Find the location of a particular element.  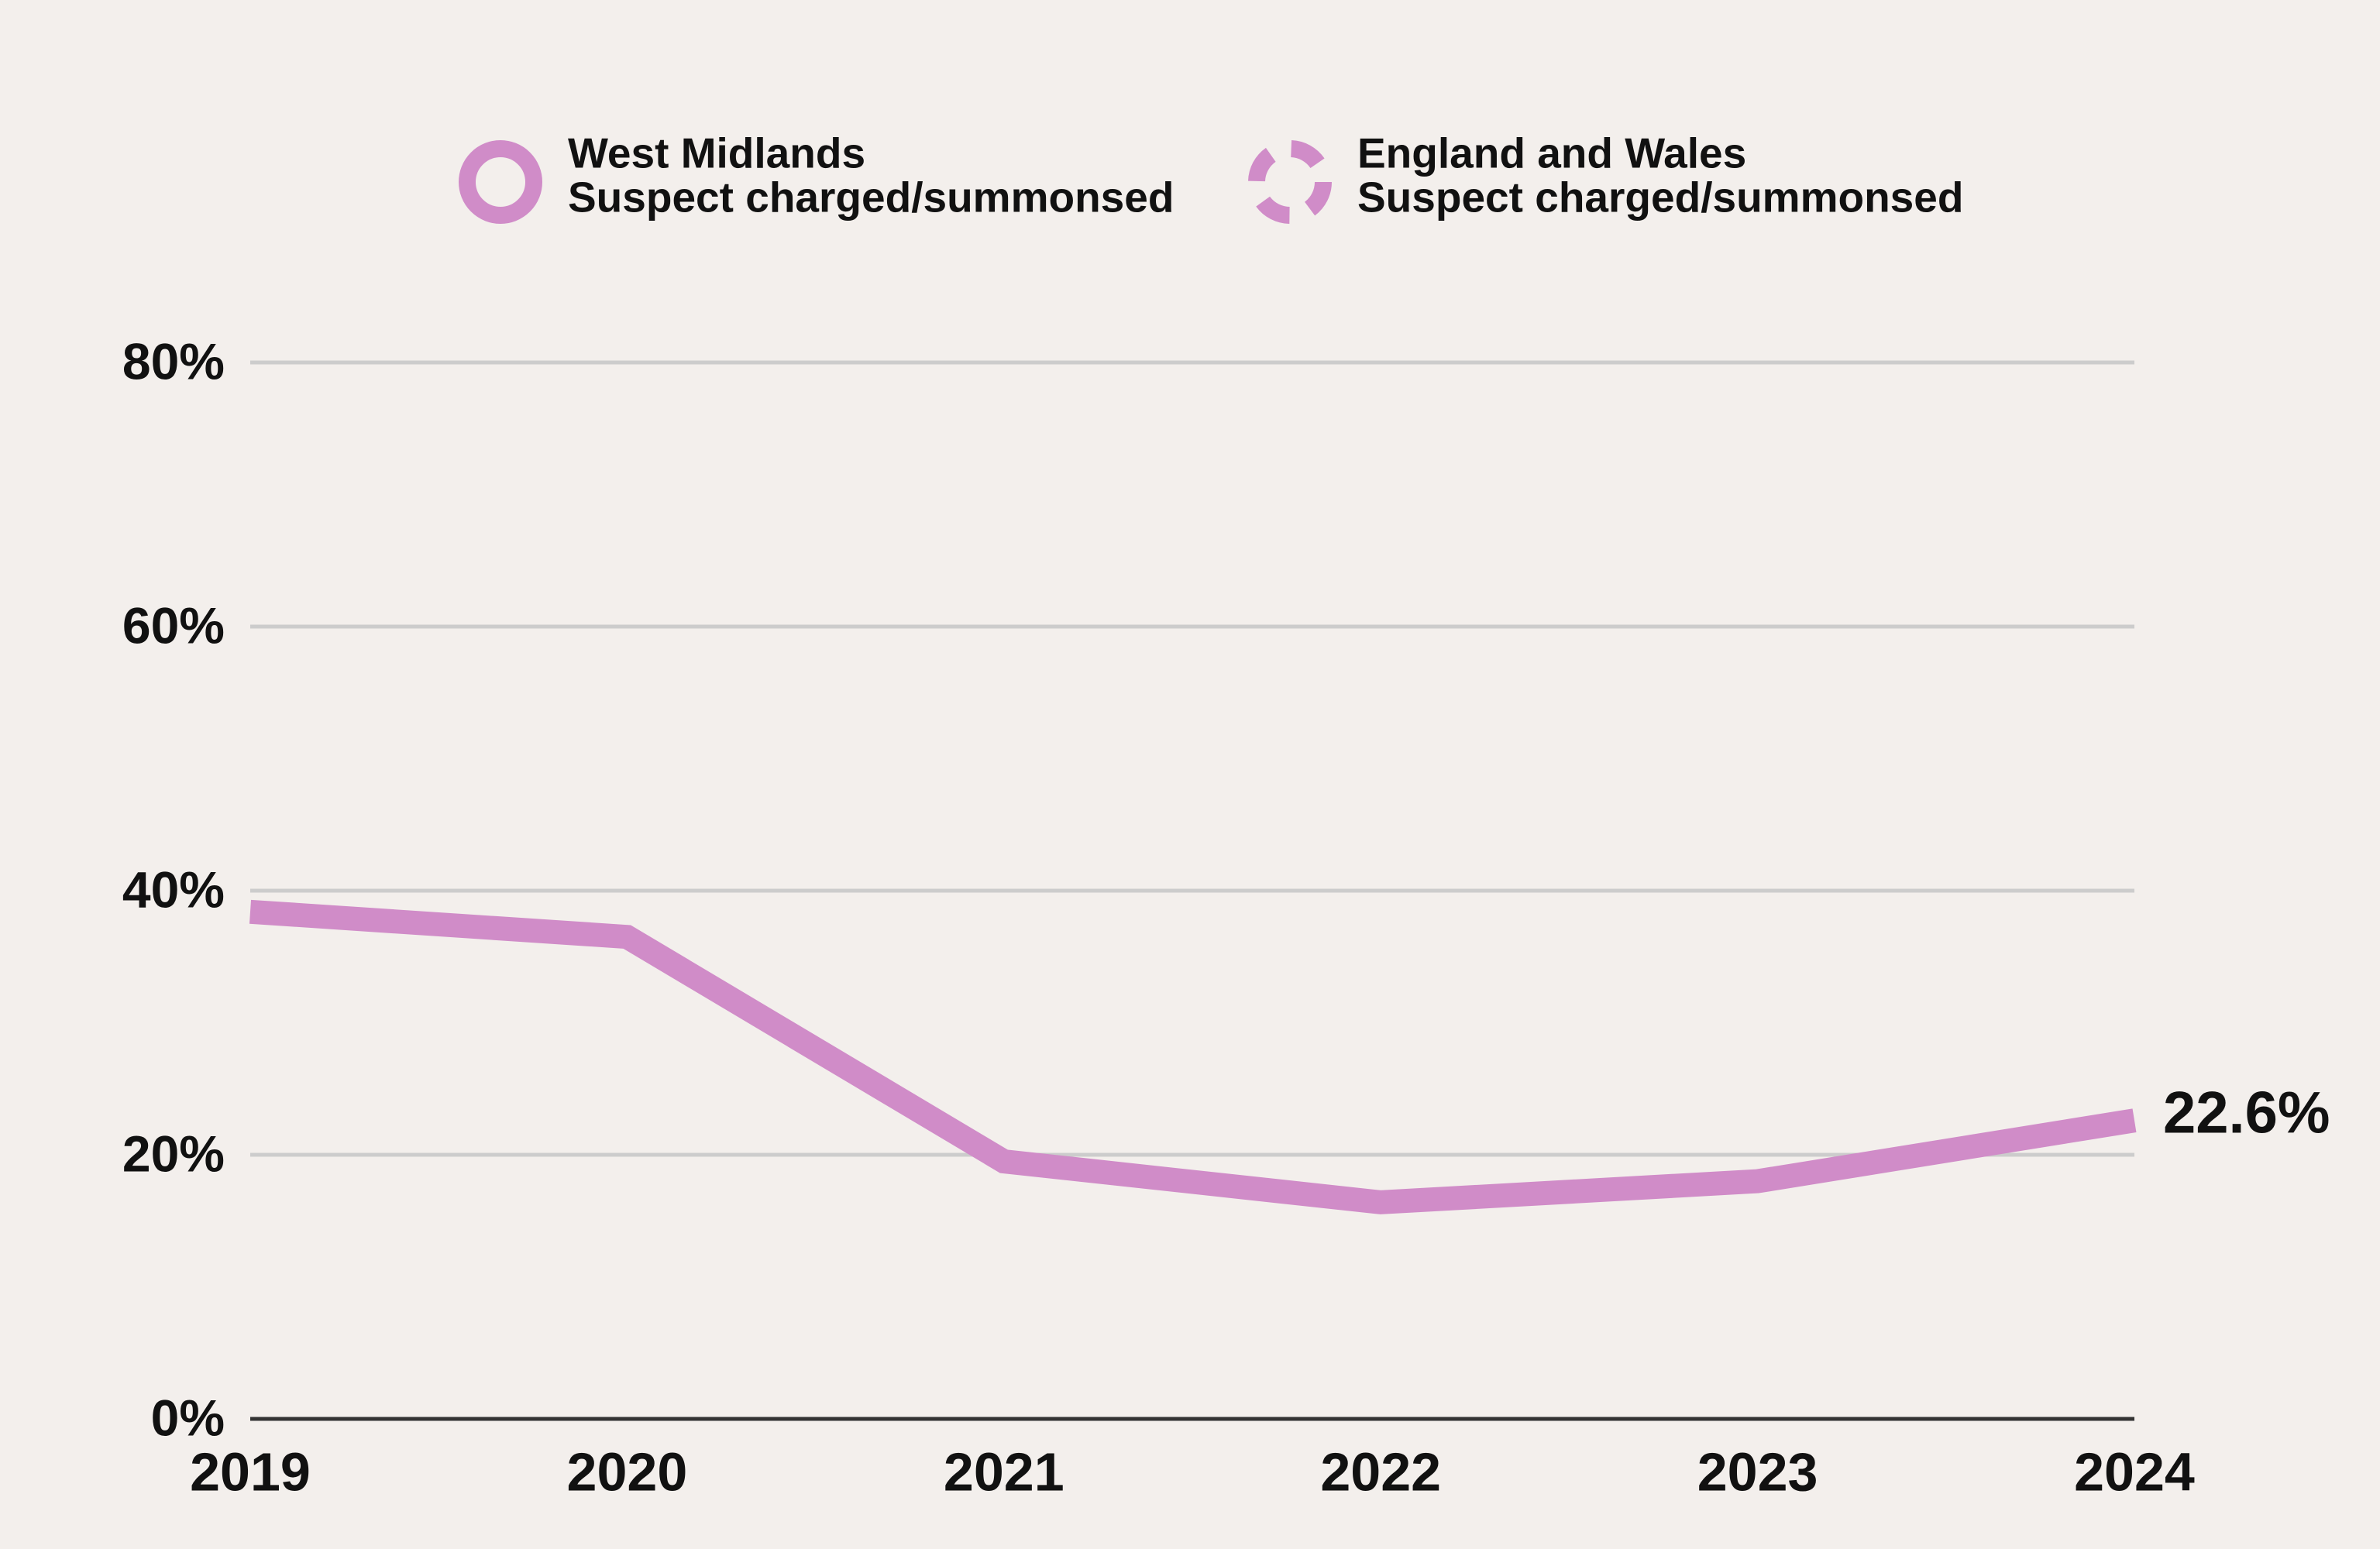

x-tick-label: 2024 is located at coordinates (2135, 1471).